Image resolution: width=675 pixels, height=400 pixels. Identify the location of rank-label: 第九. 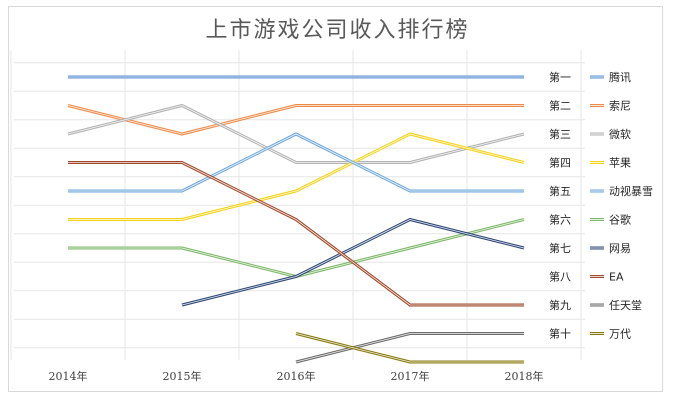
(560, 305).